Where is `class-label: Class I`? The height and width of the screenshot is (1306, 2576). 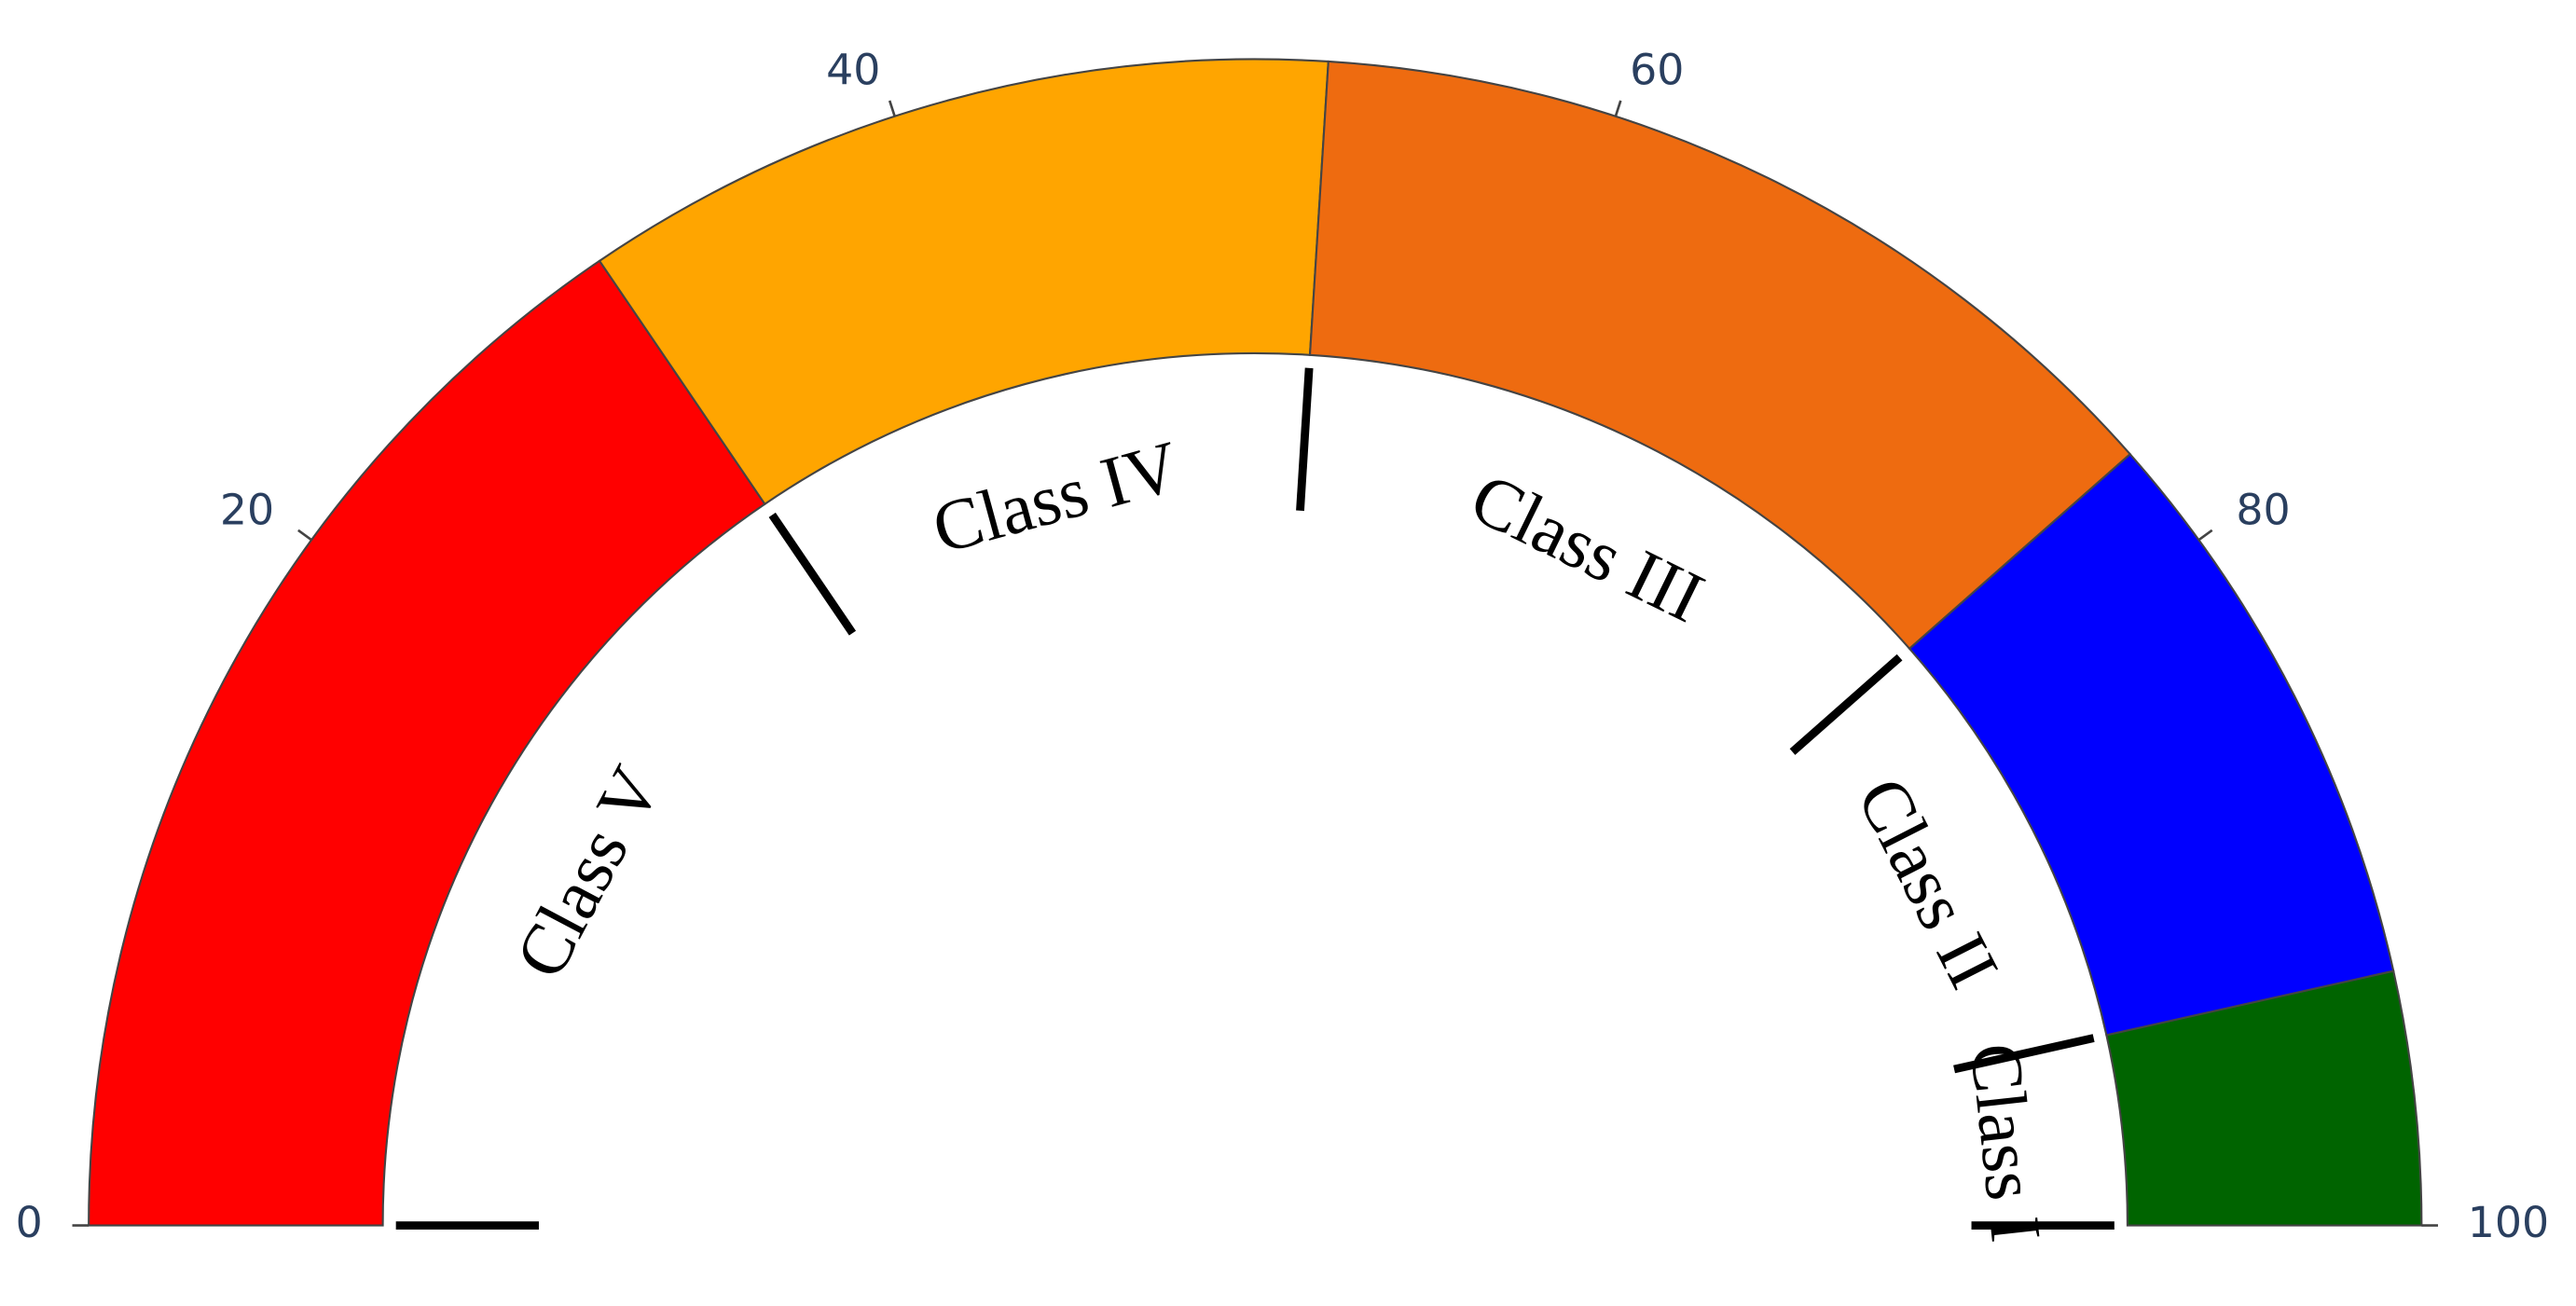 class-label: Class I is located at coordinates (2006, 1142).